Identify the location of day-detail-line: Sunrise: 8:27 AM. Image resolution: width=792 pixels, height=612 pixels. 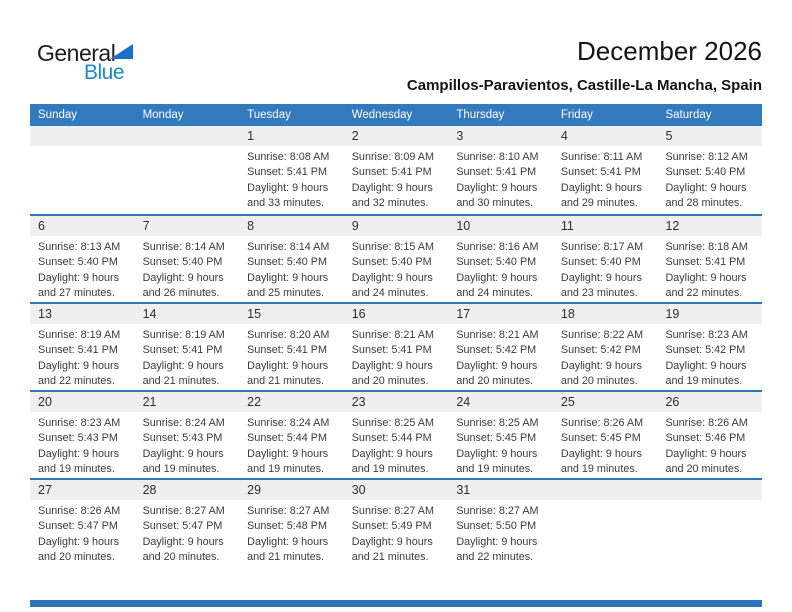
(497, 511).